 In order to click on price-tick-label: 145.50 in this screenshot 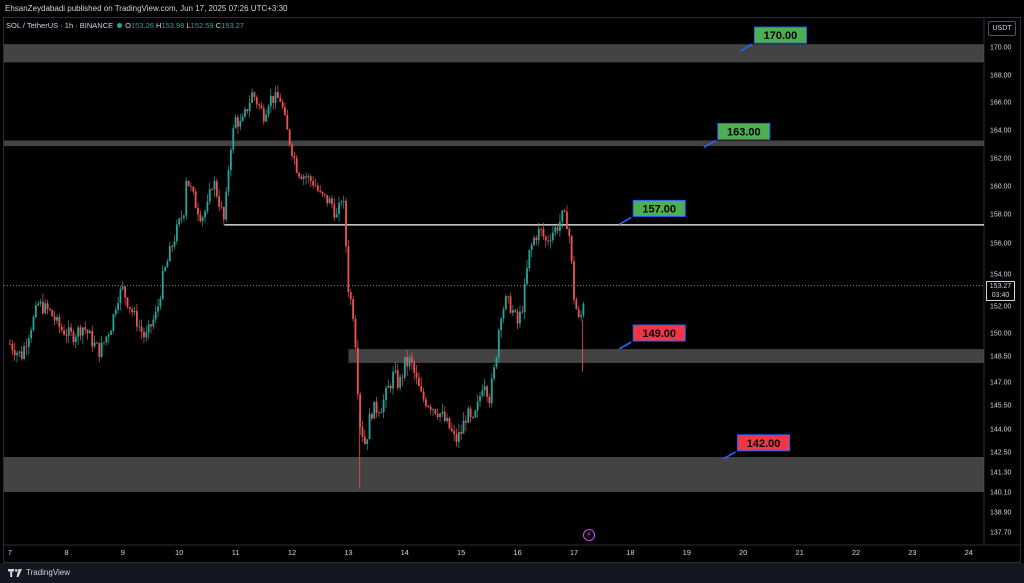, I will do `click(1001, 406)`.